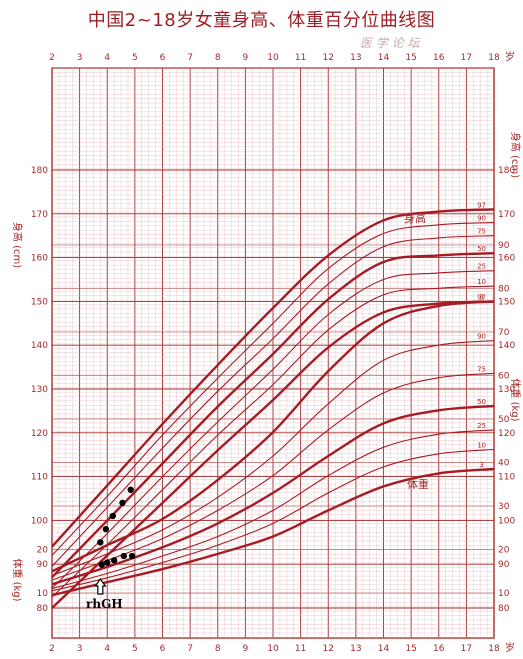 This screenshot has width=523, height=659. I want to click on height-tick-label-left: 170, so click(39, 215).